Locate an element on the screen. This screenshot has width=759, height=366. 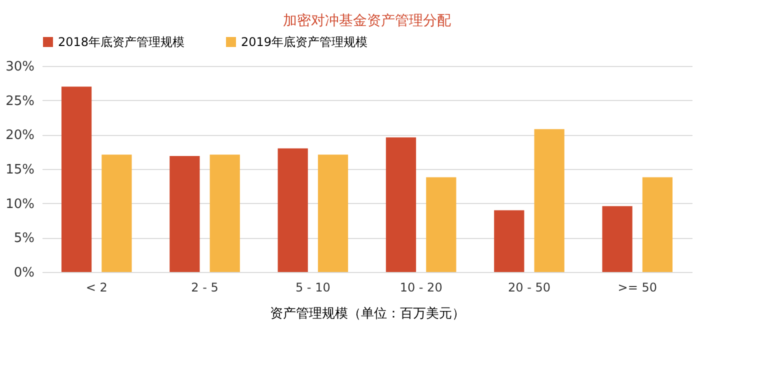
y-tick-label: 5% is located at coordinates (24, 238).